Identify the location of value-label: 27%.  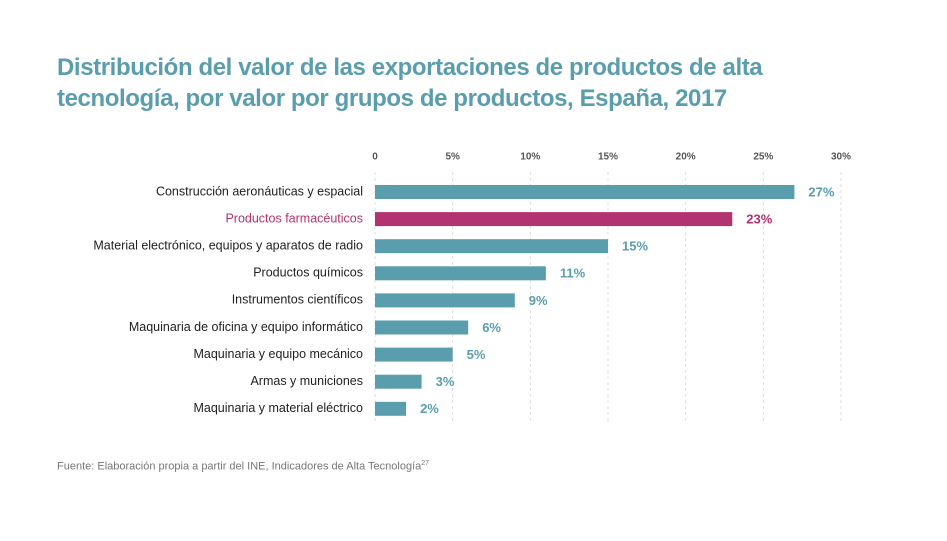
(821, 191).